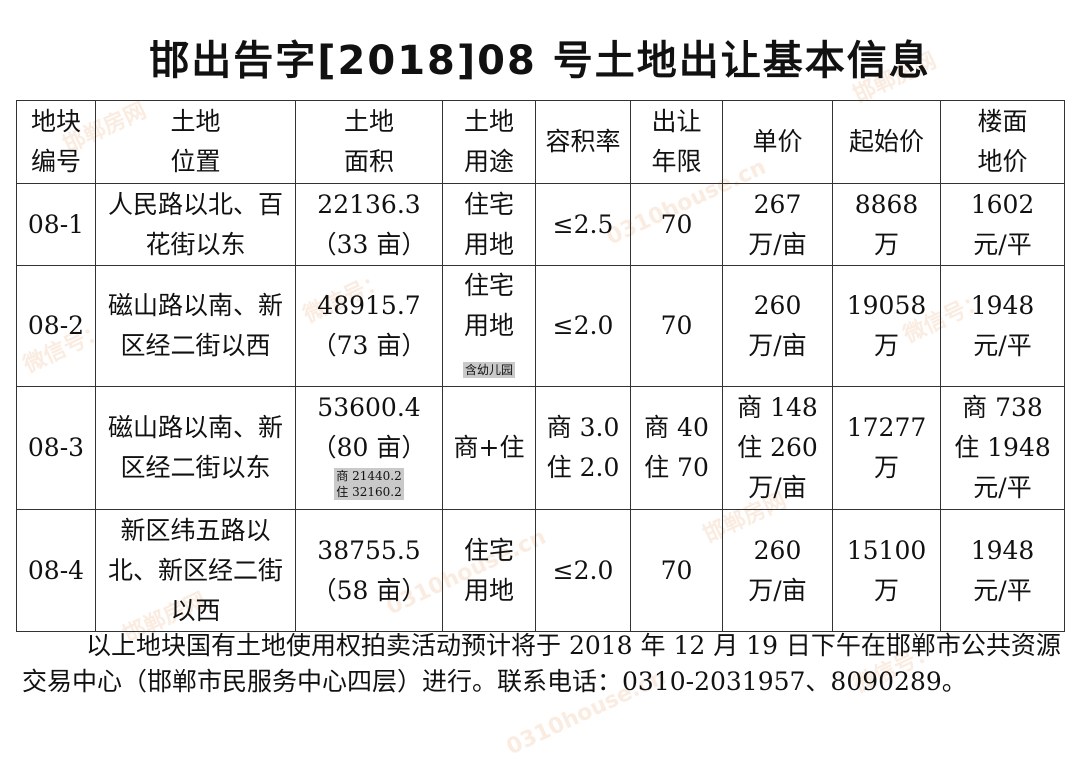 The height and width of the screenshot is (763, 1080). I want to click on cell-line: 住 260, so click(777, 447).